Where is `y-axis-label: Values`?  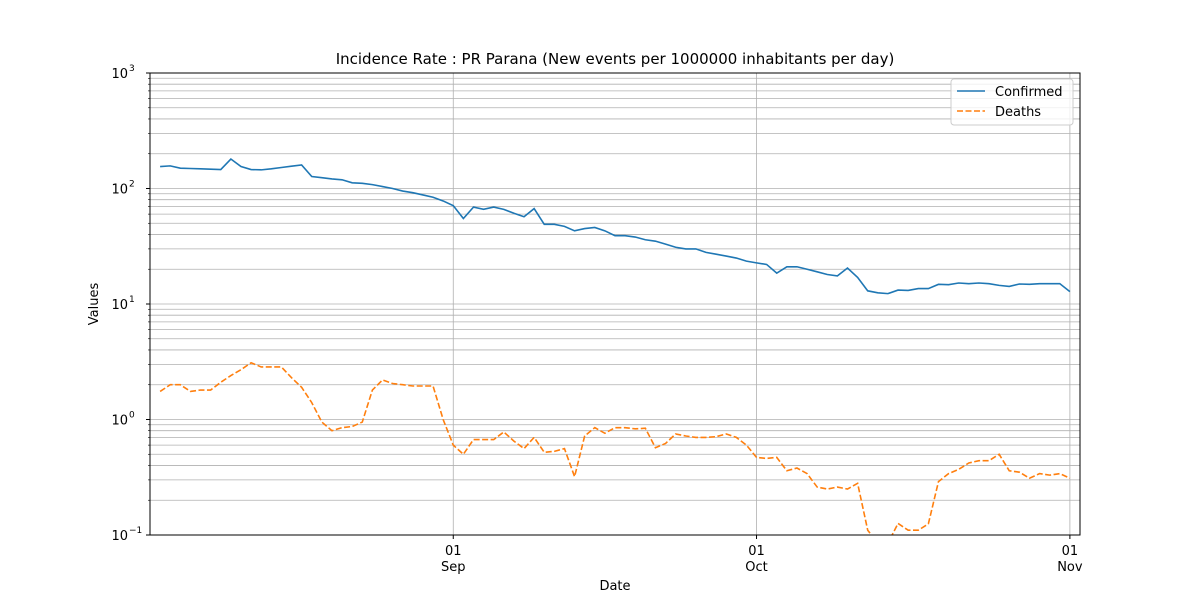
y-axis-label: Values is located at coordinates (94, 304).